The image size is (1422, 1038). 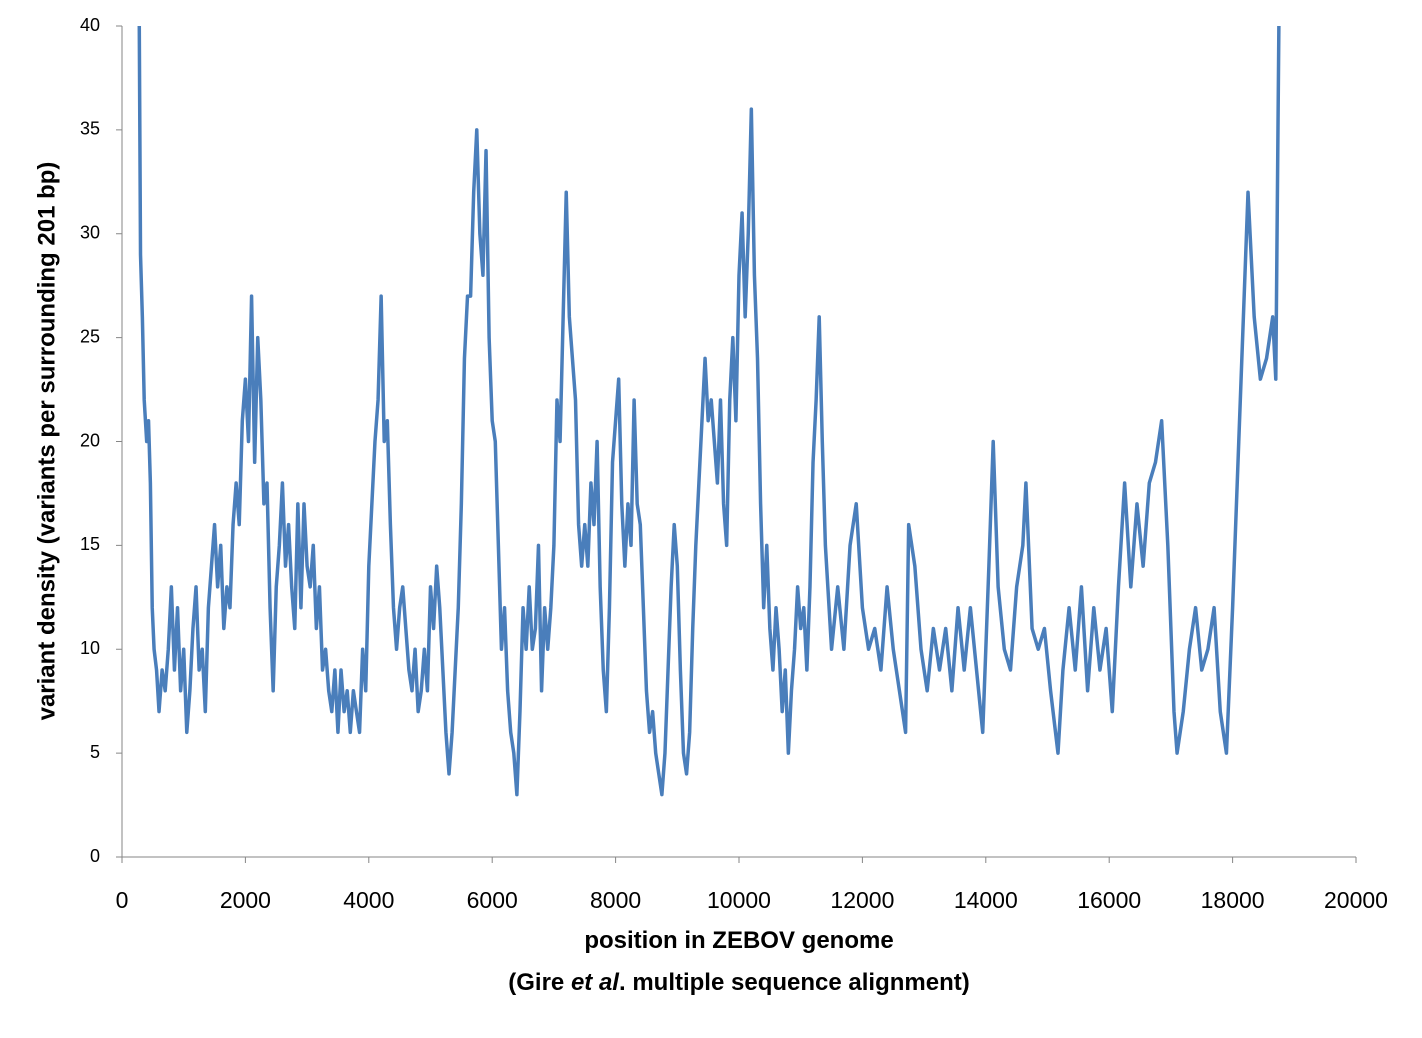 What do you see at coordinates (90, 25) in the screenshot?
I see `y-tick-label: 40` at bounding box center [90, 25].